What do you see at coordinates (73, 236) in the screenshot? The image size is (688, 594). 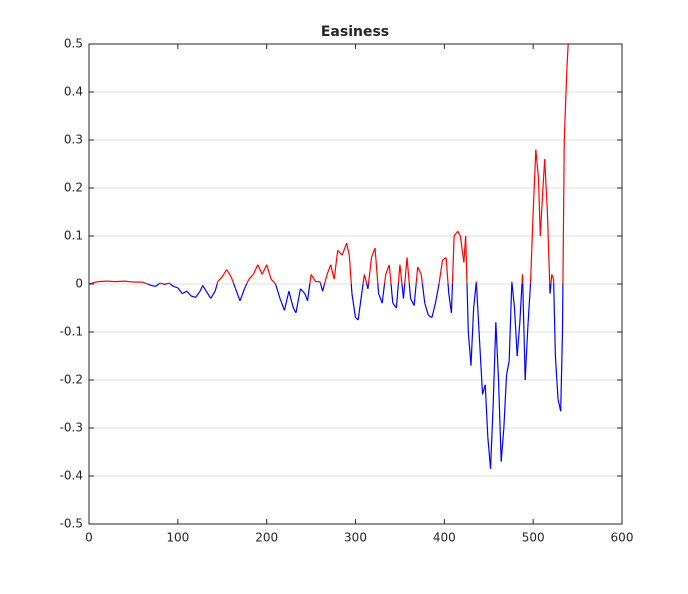 I see `y-tick-label: 0.1` at bounding box center [73, 236].